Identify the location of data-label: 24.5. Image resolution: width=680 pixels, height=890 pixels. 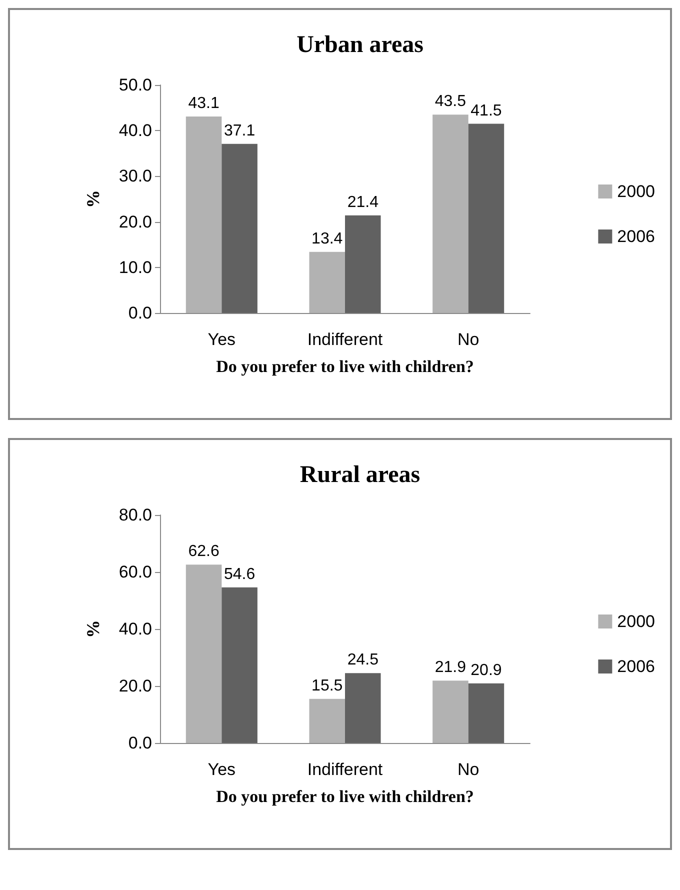
(363, 660).